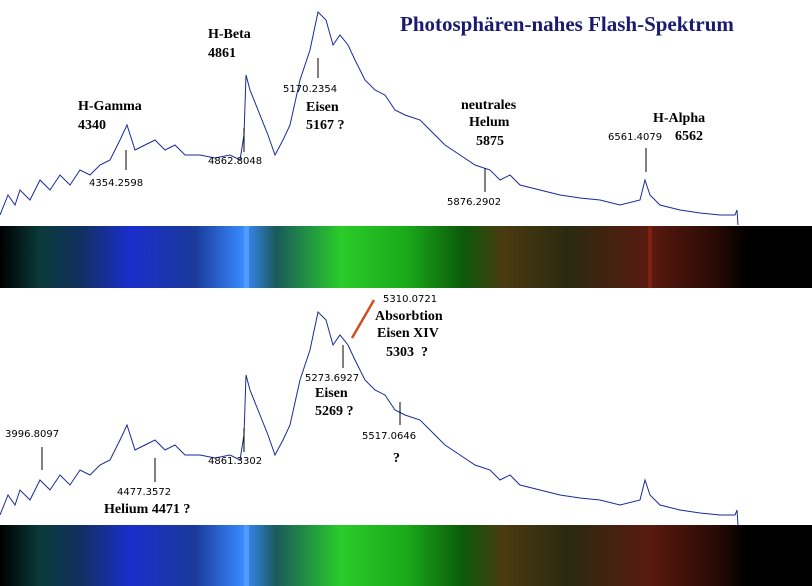 Image resolution: width=812 pixels, height=586 pixels. Describe the element at coordinates (406, 555) in the screenshot. I see `spectrum-band-bottom` at that location.